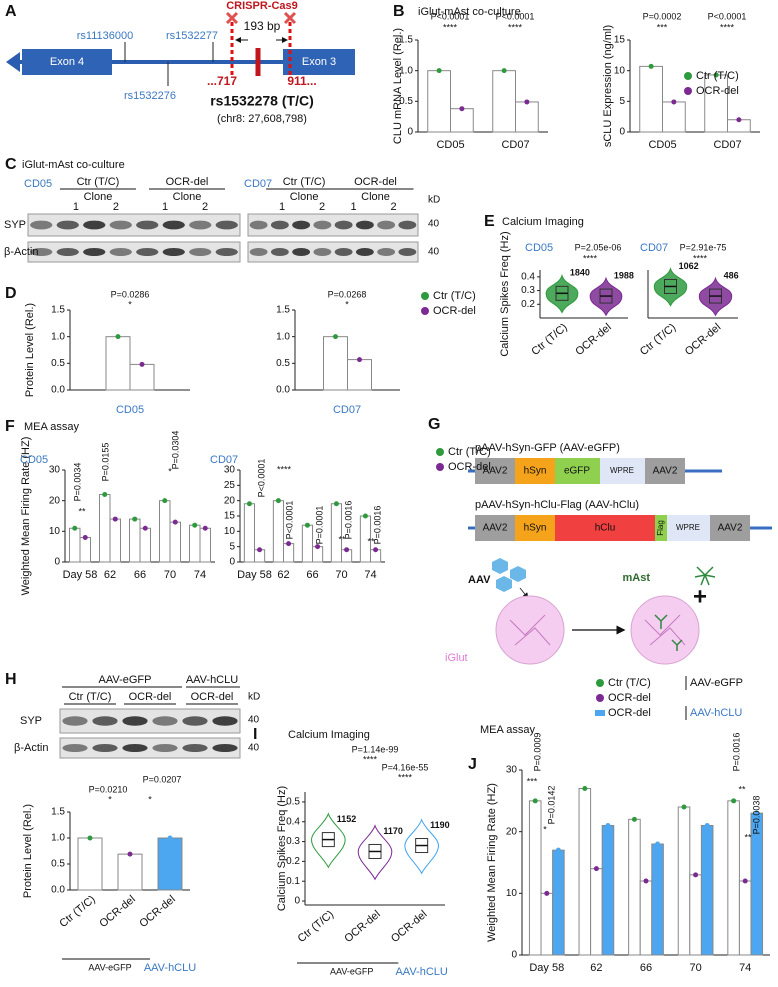 The height and width of the screenshot is (987, 778). Describe the element at coordinates (731, 275) in the screenshot. I see `count-label: 486` at that location.